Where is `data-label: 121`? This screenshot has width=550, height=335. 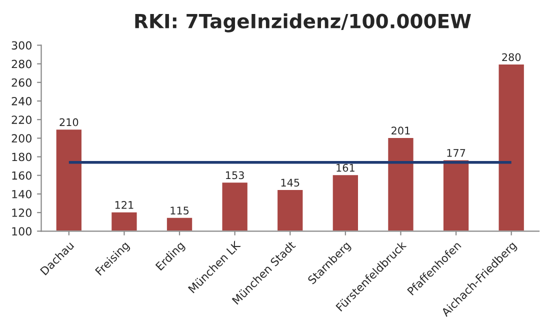
data-label: 121 is located at coordinates (124, 205).